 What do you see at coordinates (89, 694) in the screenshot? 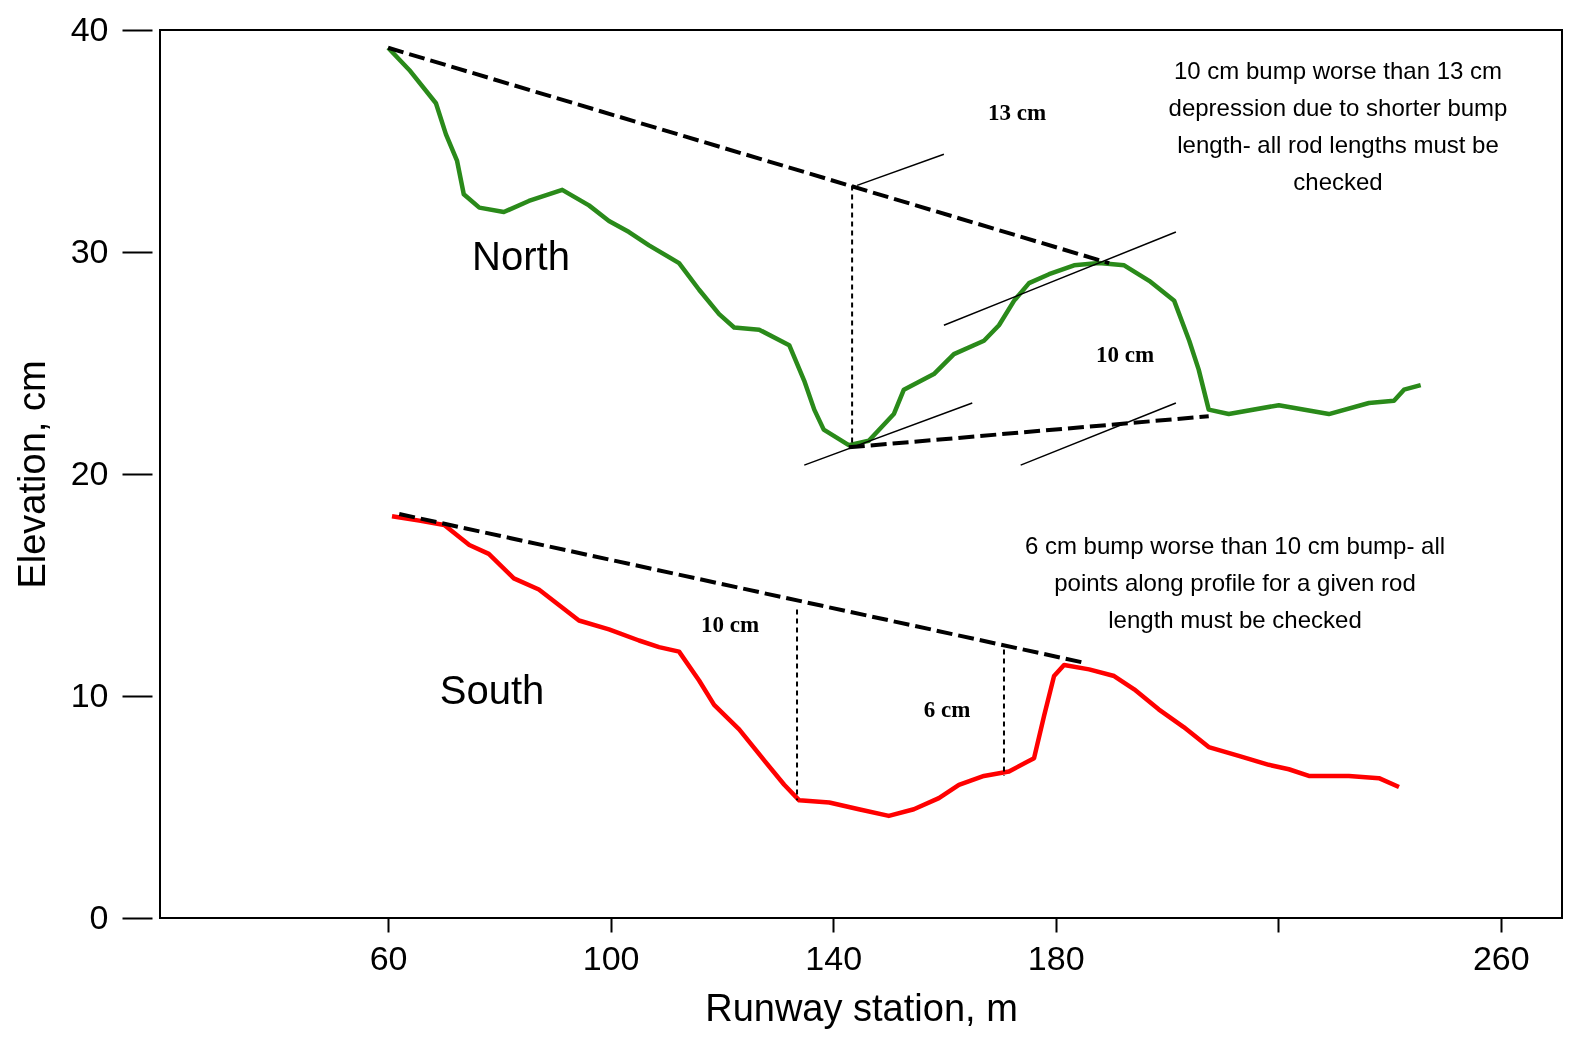
I see `y-tick-label: 10` at bounding box center [89, 694].